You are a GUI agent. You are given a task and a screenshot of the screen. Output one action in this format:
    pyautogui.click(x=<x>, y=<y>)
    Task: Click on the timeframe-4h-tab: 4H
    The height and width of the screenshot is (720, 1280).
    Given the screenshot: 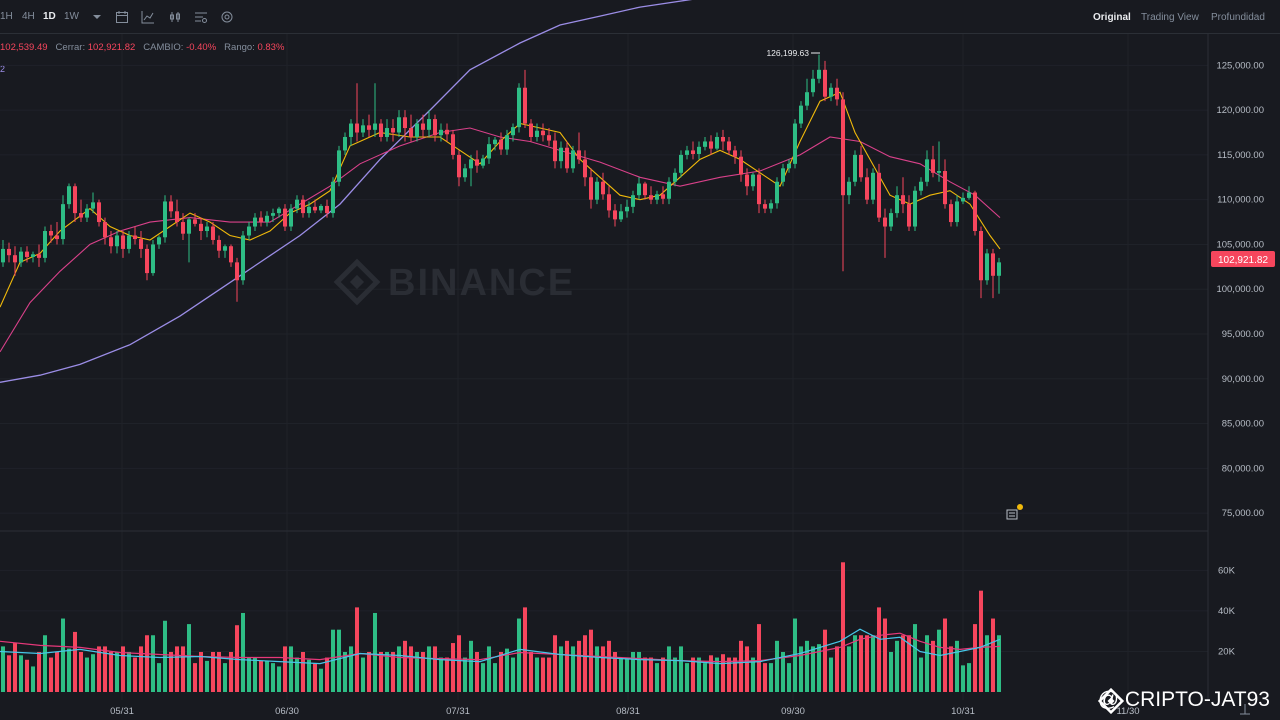 What is the action you would take?
    pyautogui.click(x=28, y=16)
    